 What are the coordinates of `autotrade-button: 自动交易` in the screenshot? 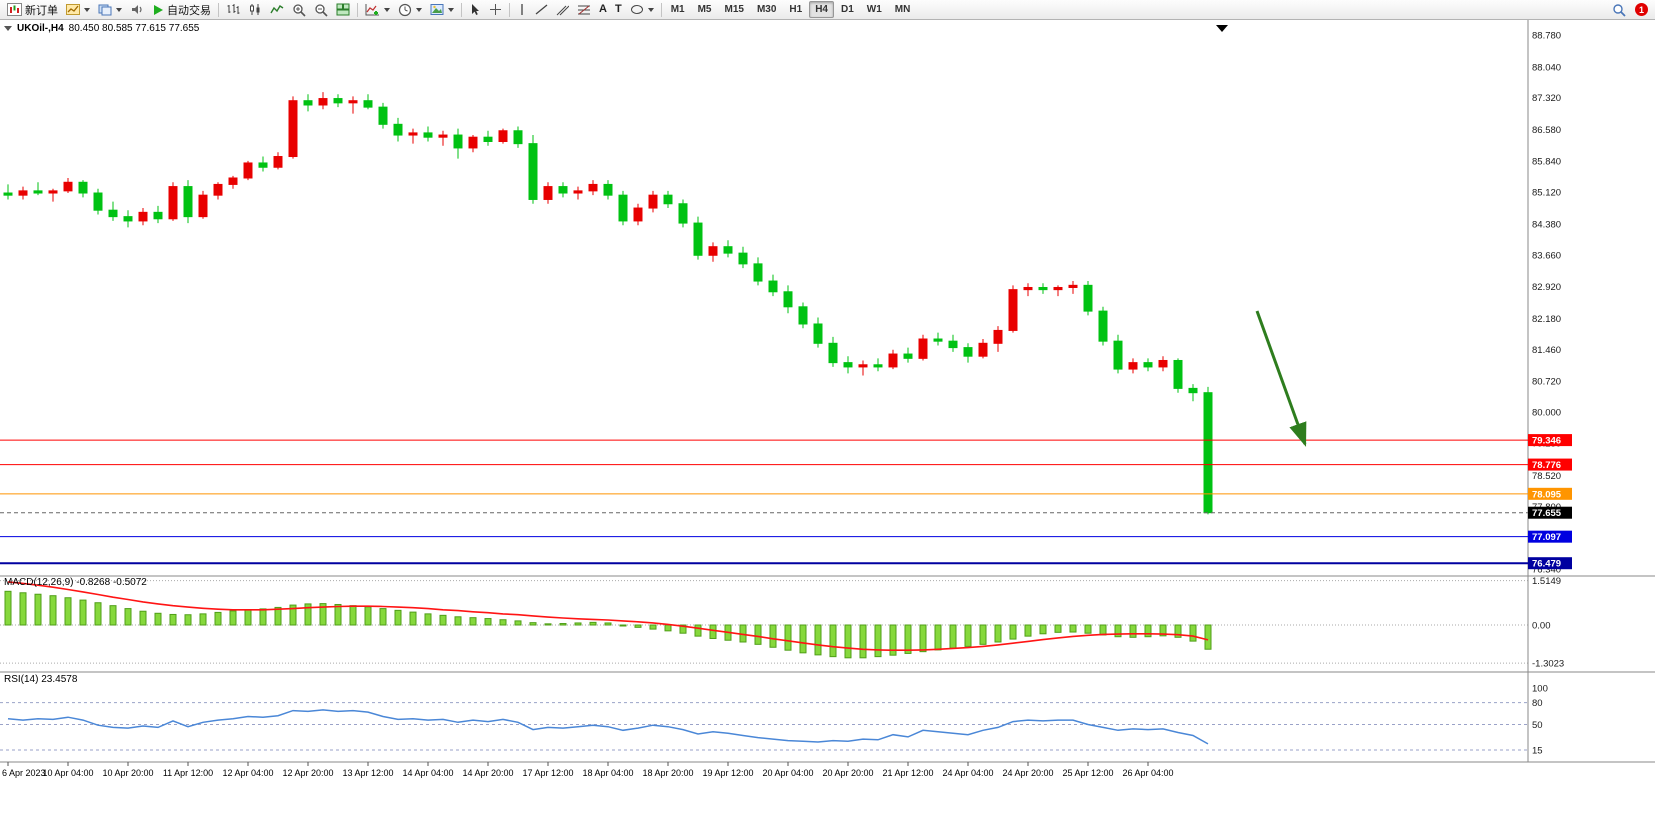 It's located at (181, 10).